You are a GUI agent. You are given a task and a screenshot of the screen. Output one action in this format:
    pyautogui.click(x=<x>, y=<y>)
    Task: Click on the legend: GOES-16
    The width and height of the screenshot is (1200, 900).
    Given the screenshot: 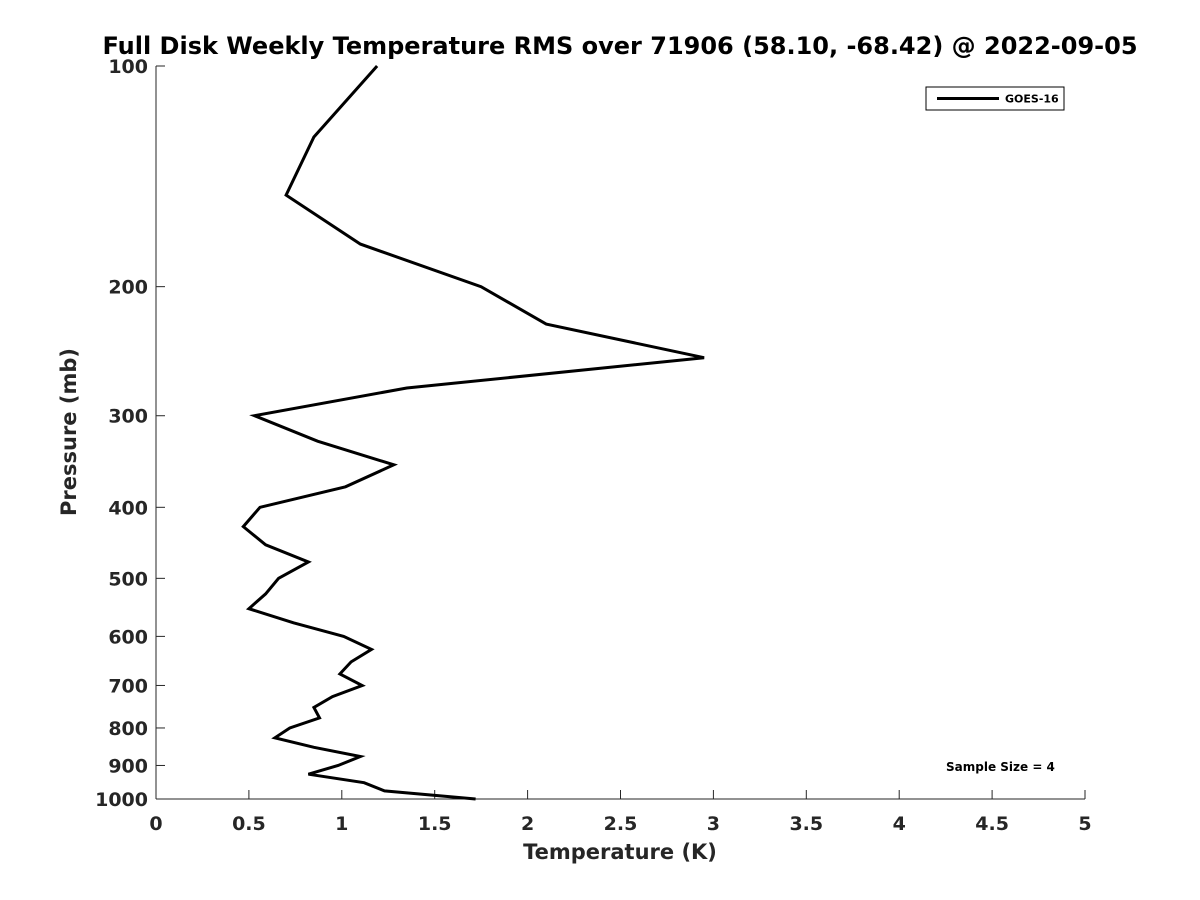 What is the action you would take?
    pyautogui.click(x=995, y=98)
    